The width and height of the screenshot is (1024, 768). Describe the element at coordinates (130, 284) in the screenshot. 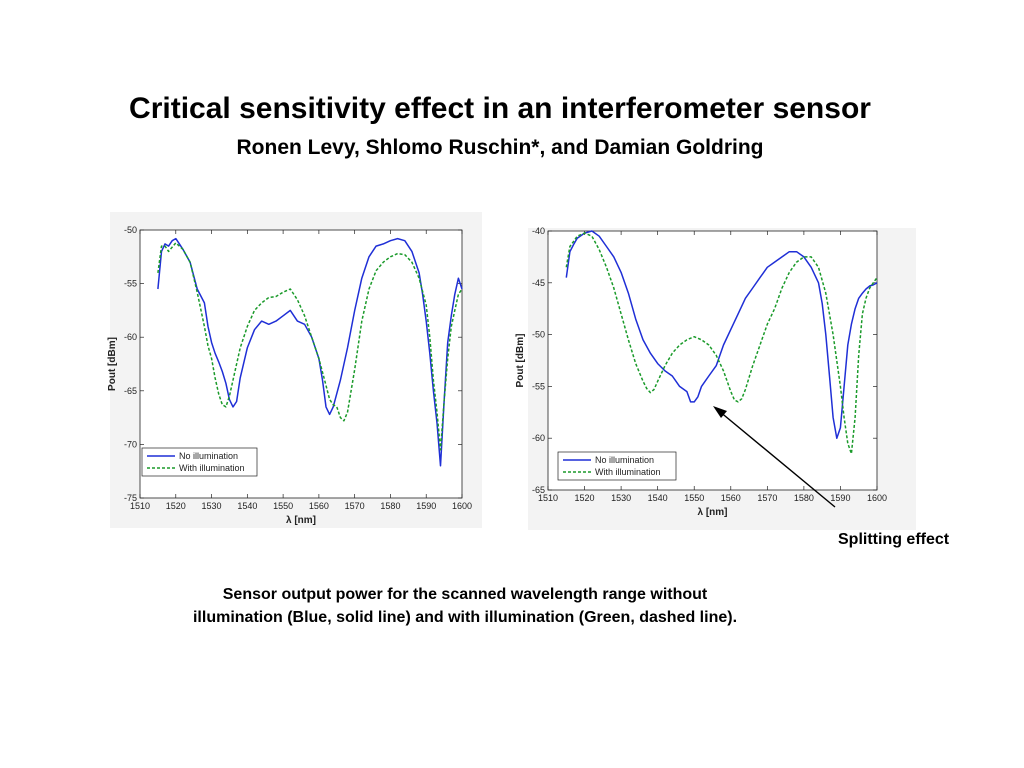

I see `chart0-ytick-label: -55` at that location.